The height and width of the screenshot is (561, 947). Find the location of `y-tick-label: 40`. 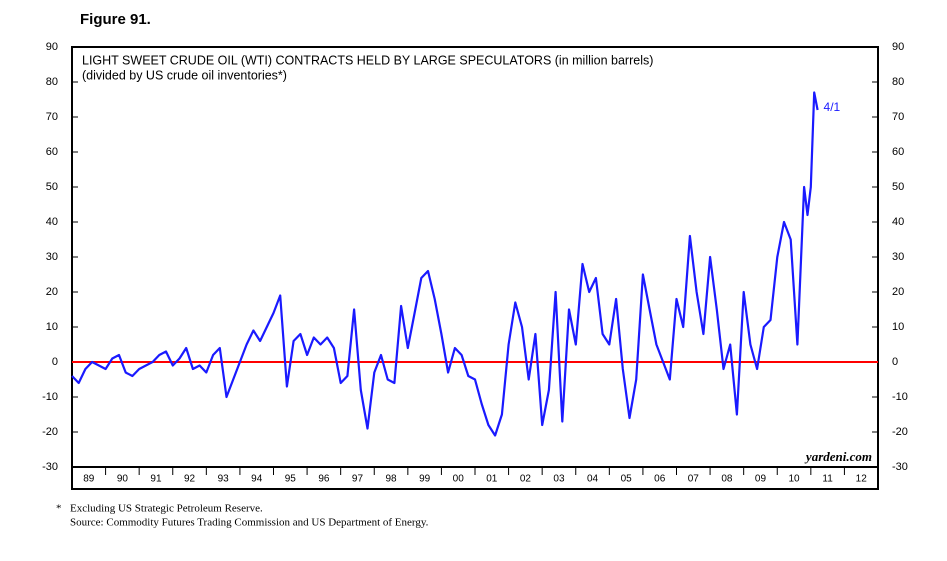

y-tick-label: 40 is located at coordinates (52, 222).